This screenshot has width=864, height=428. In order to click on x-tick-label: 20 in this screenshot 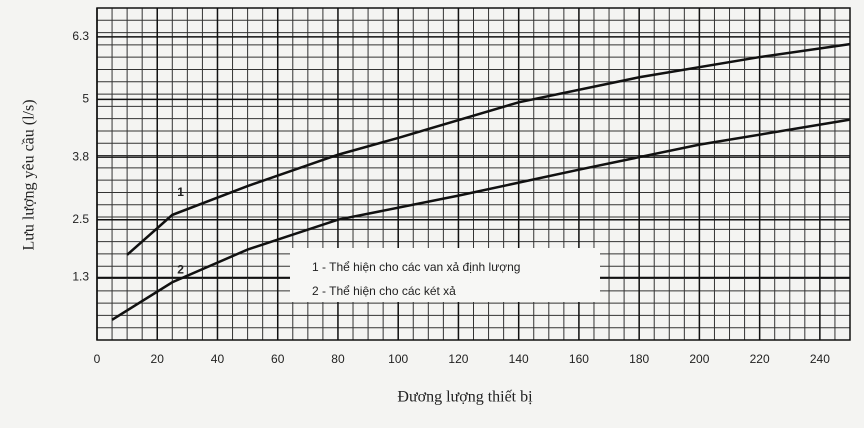, I will do `click(158, 359)`.